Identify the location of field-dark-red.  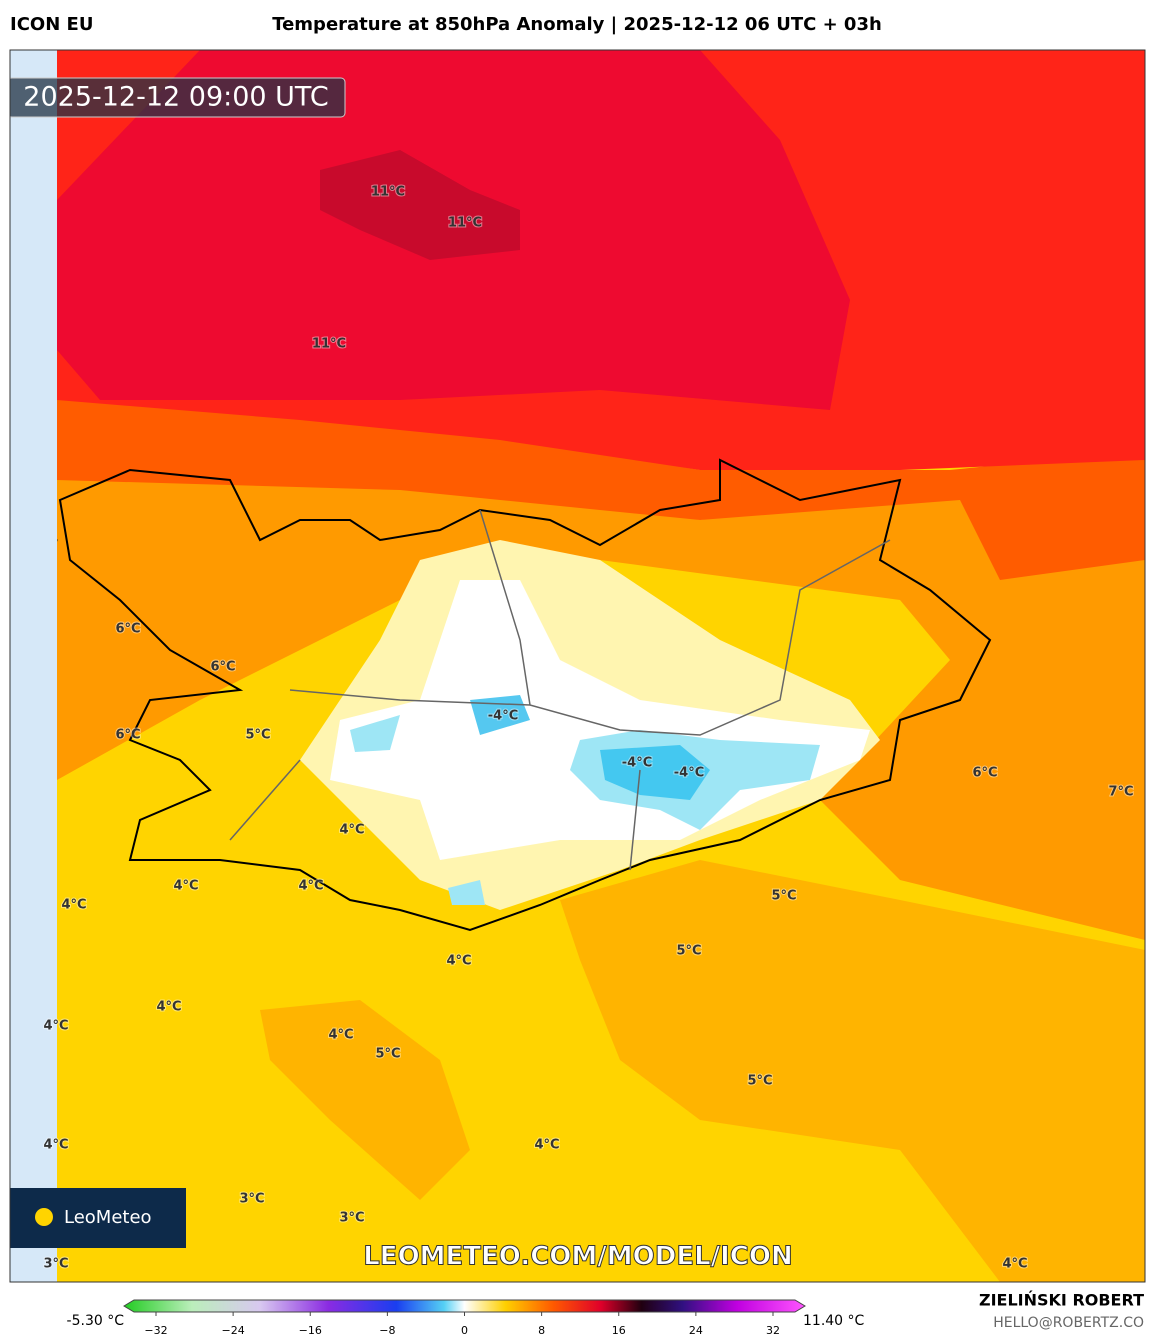
(420, 205).